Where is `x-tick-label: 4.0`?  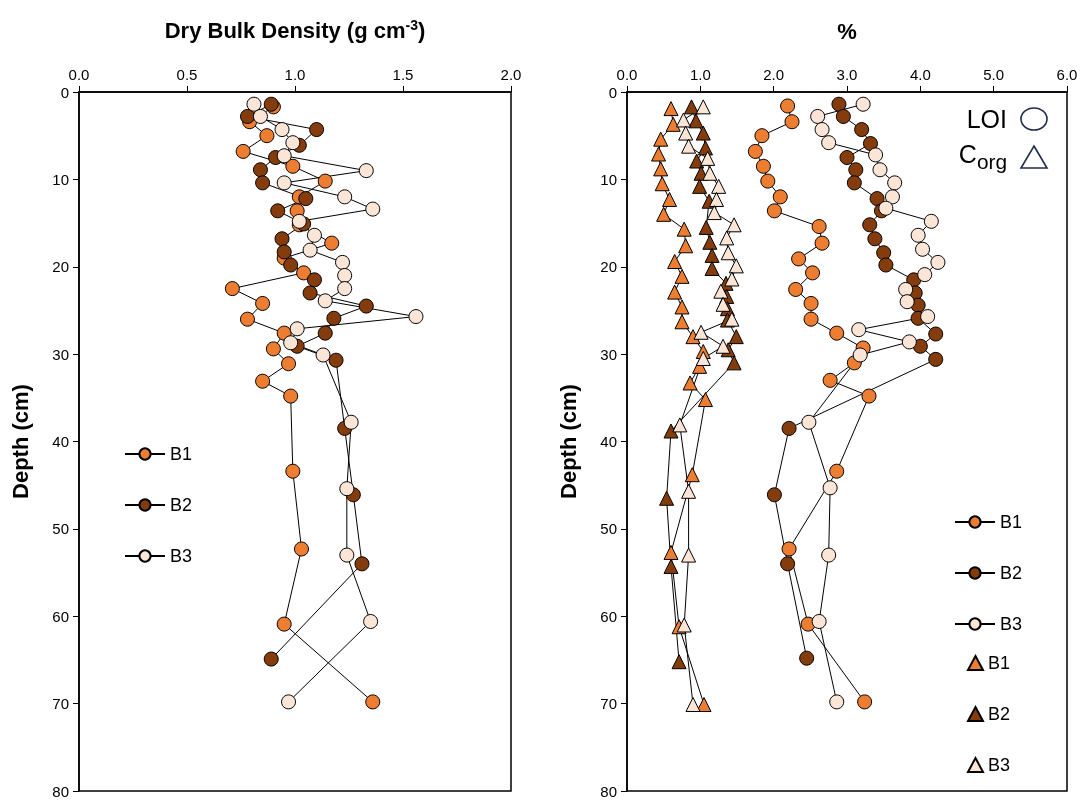
x-tick-label: 4.0 is located at coordinates (920, 74).